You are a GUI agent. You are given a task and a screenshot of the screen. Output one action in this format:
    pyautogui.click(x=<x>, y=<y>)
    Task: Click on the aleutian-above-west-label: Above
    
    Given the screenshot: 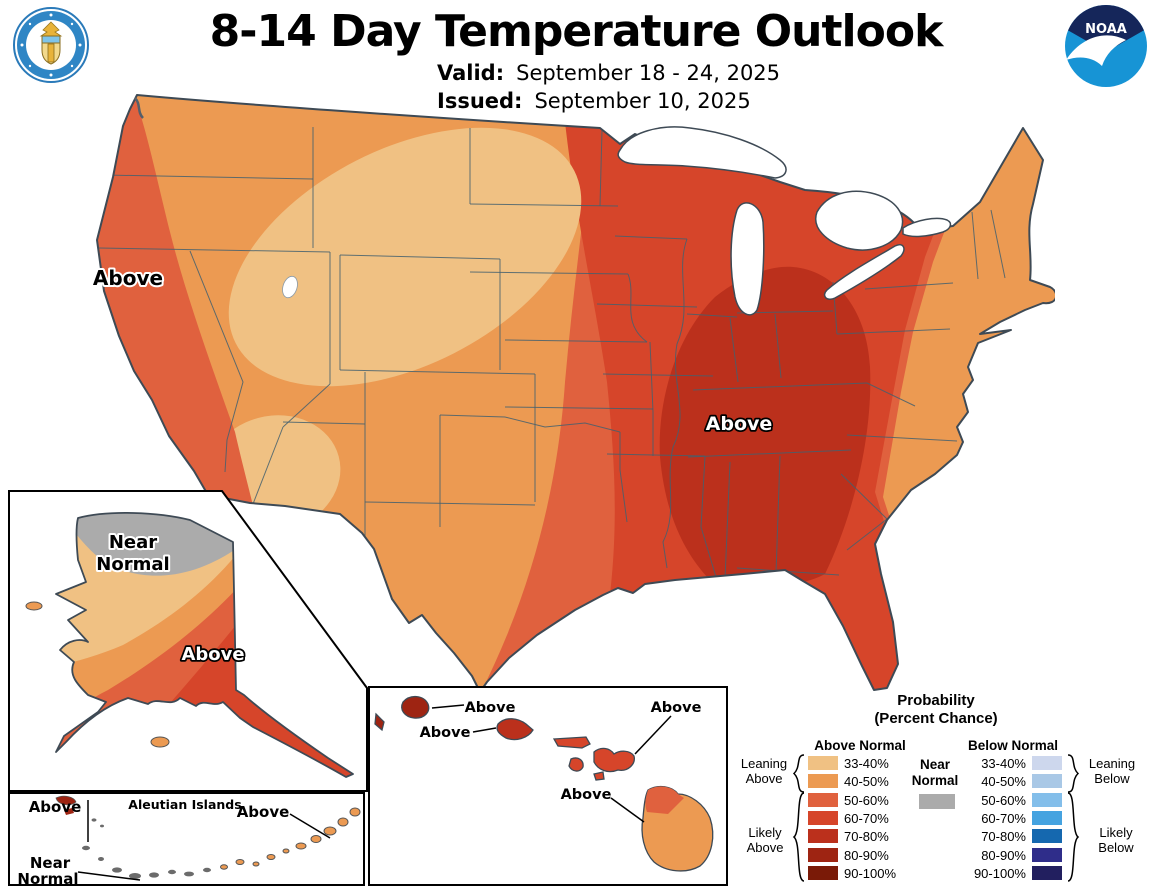 What is the action you would take?
    pyautogui.click(x=55, y=807)
    